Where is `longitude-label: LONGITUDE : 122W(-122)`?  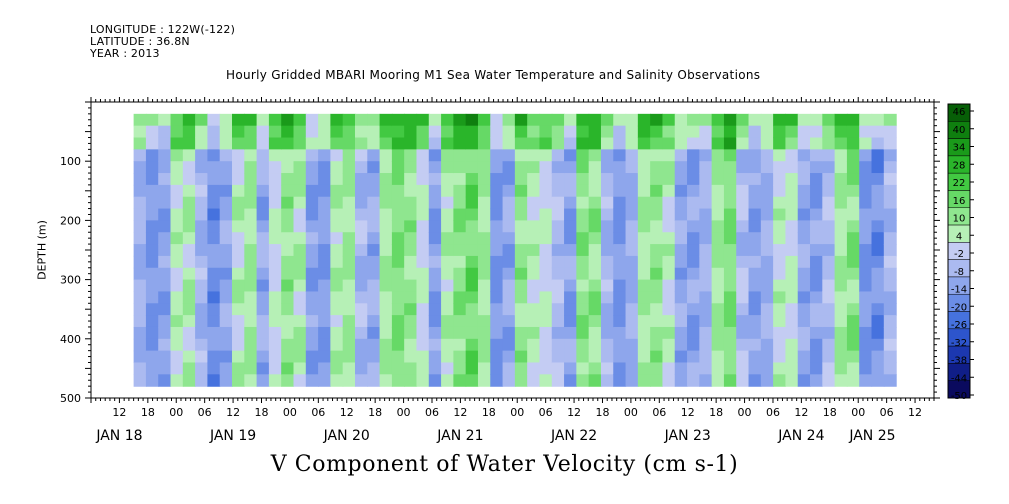
longitude-label: LONGITUDE : 122W(-122) is located at coordinates (163, 29).